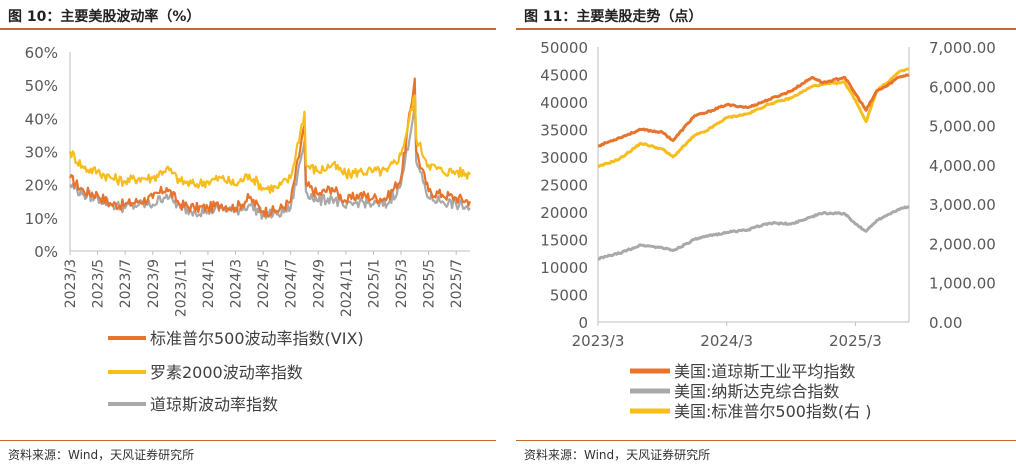 Image resolution: width=1016 pixels, height=465 pixels. I want to click on y-tick-label: 10%, so click(41, 219).